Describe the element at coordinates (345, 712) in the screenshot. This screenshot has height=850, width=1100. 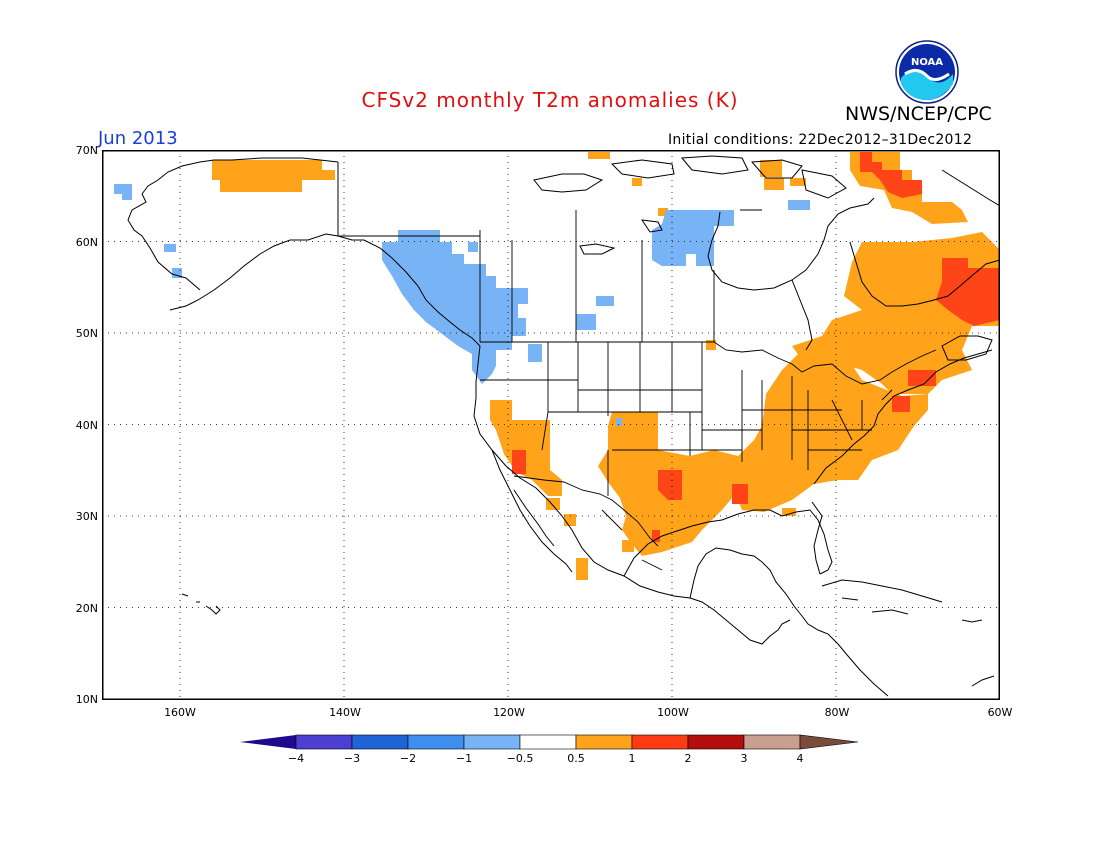
I see `lon-label-140w: 140W` at that location.